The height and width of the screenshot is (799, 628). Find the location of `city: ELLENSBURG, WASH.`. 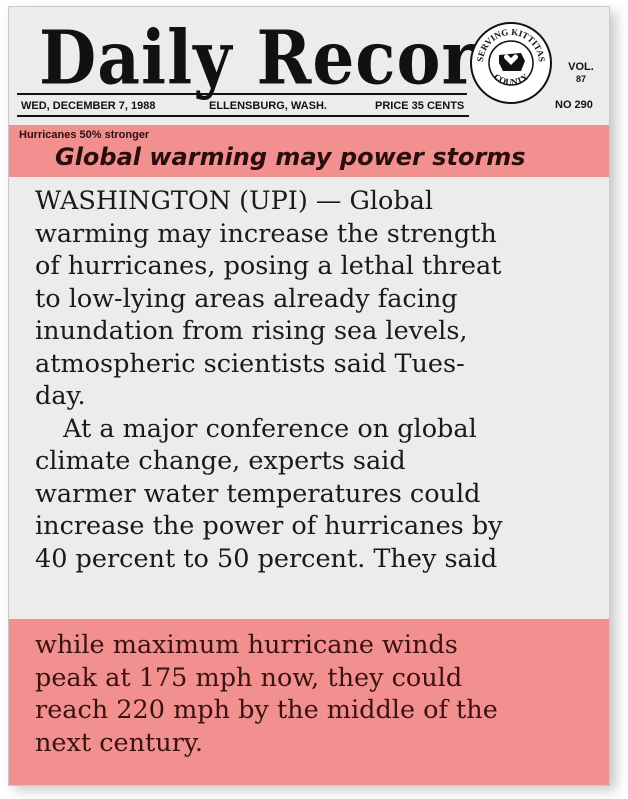

city: ELLENSBURG, WASH. is located at coordinates (268, 106).